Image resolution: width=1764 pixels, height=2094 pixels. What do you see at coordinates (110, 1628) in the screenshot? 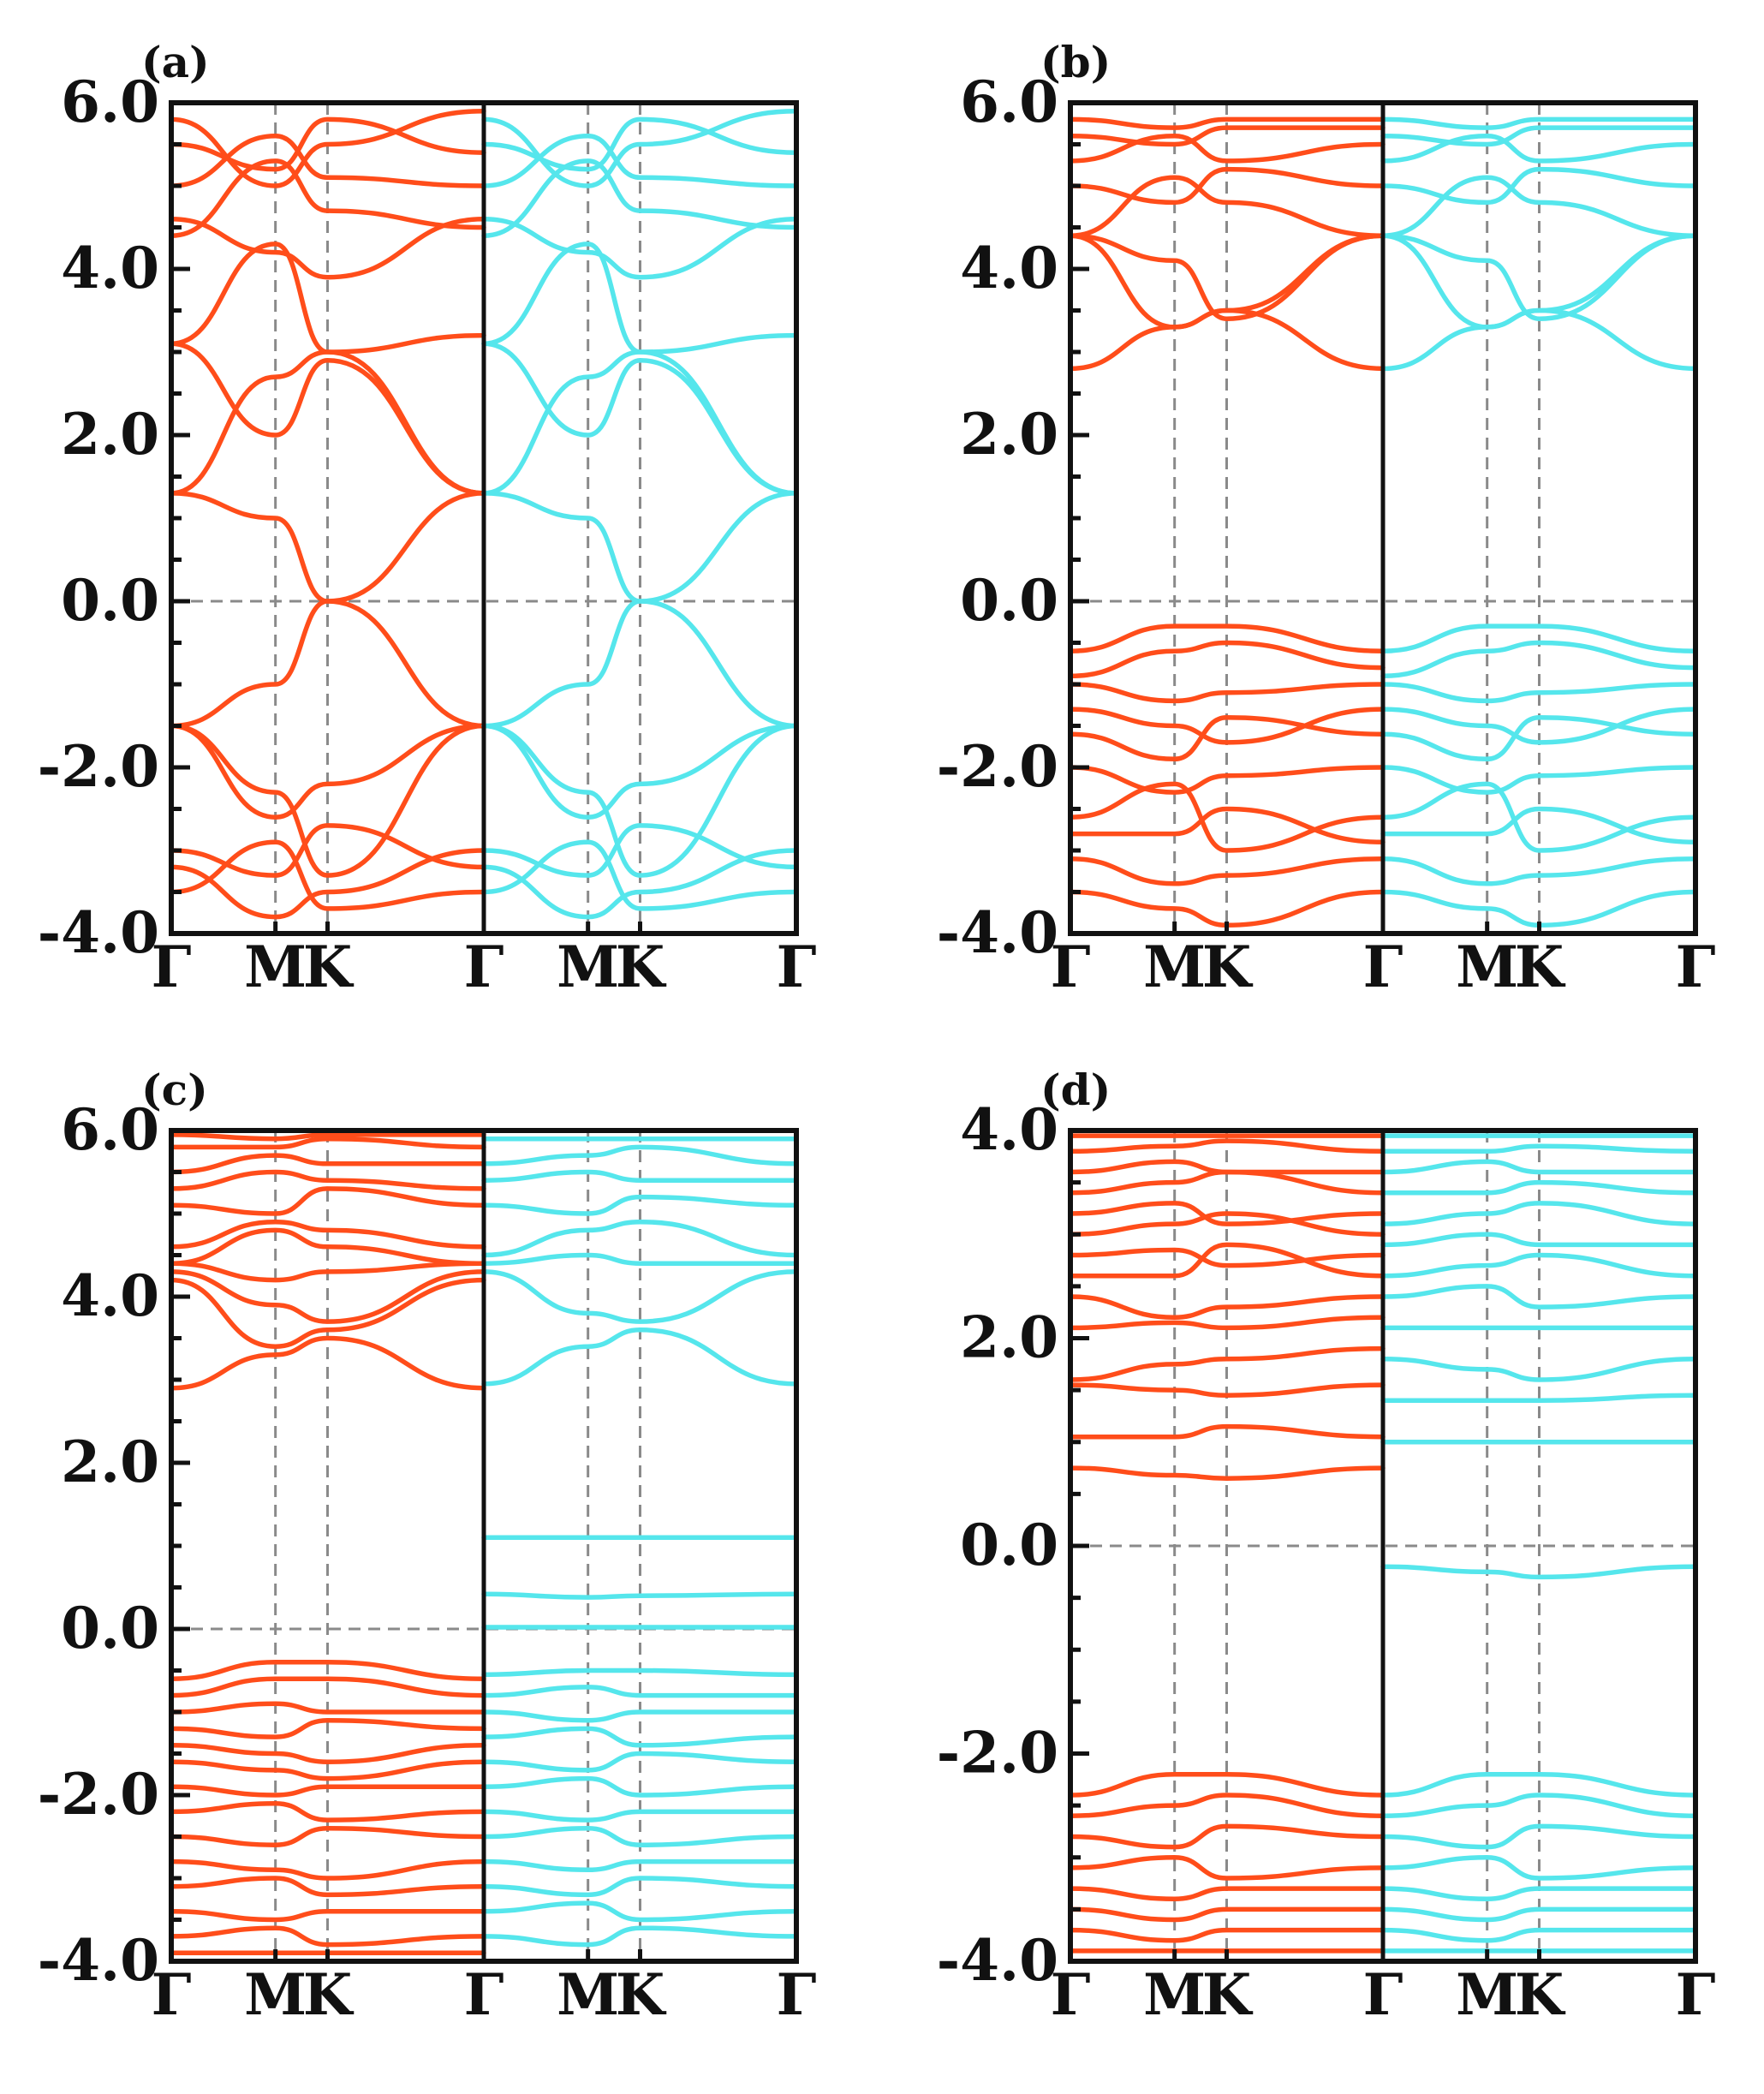
I see `y-tick-label: 0.0` at bounding box center [110, 1628].